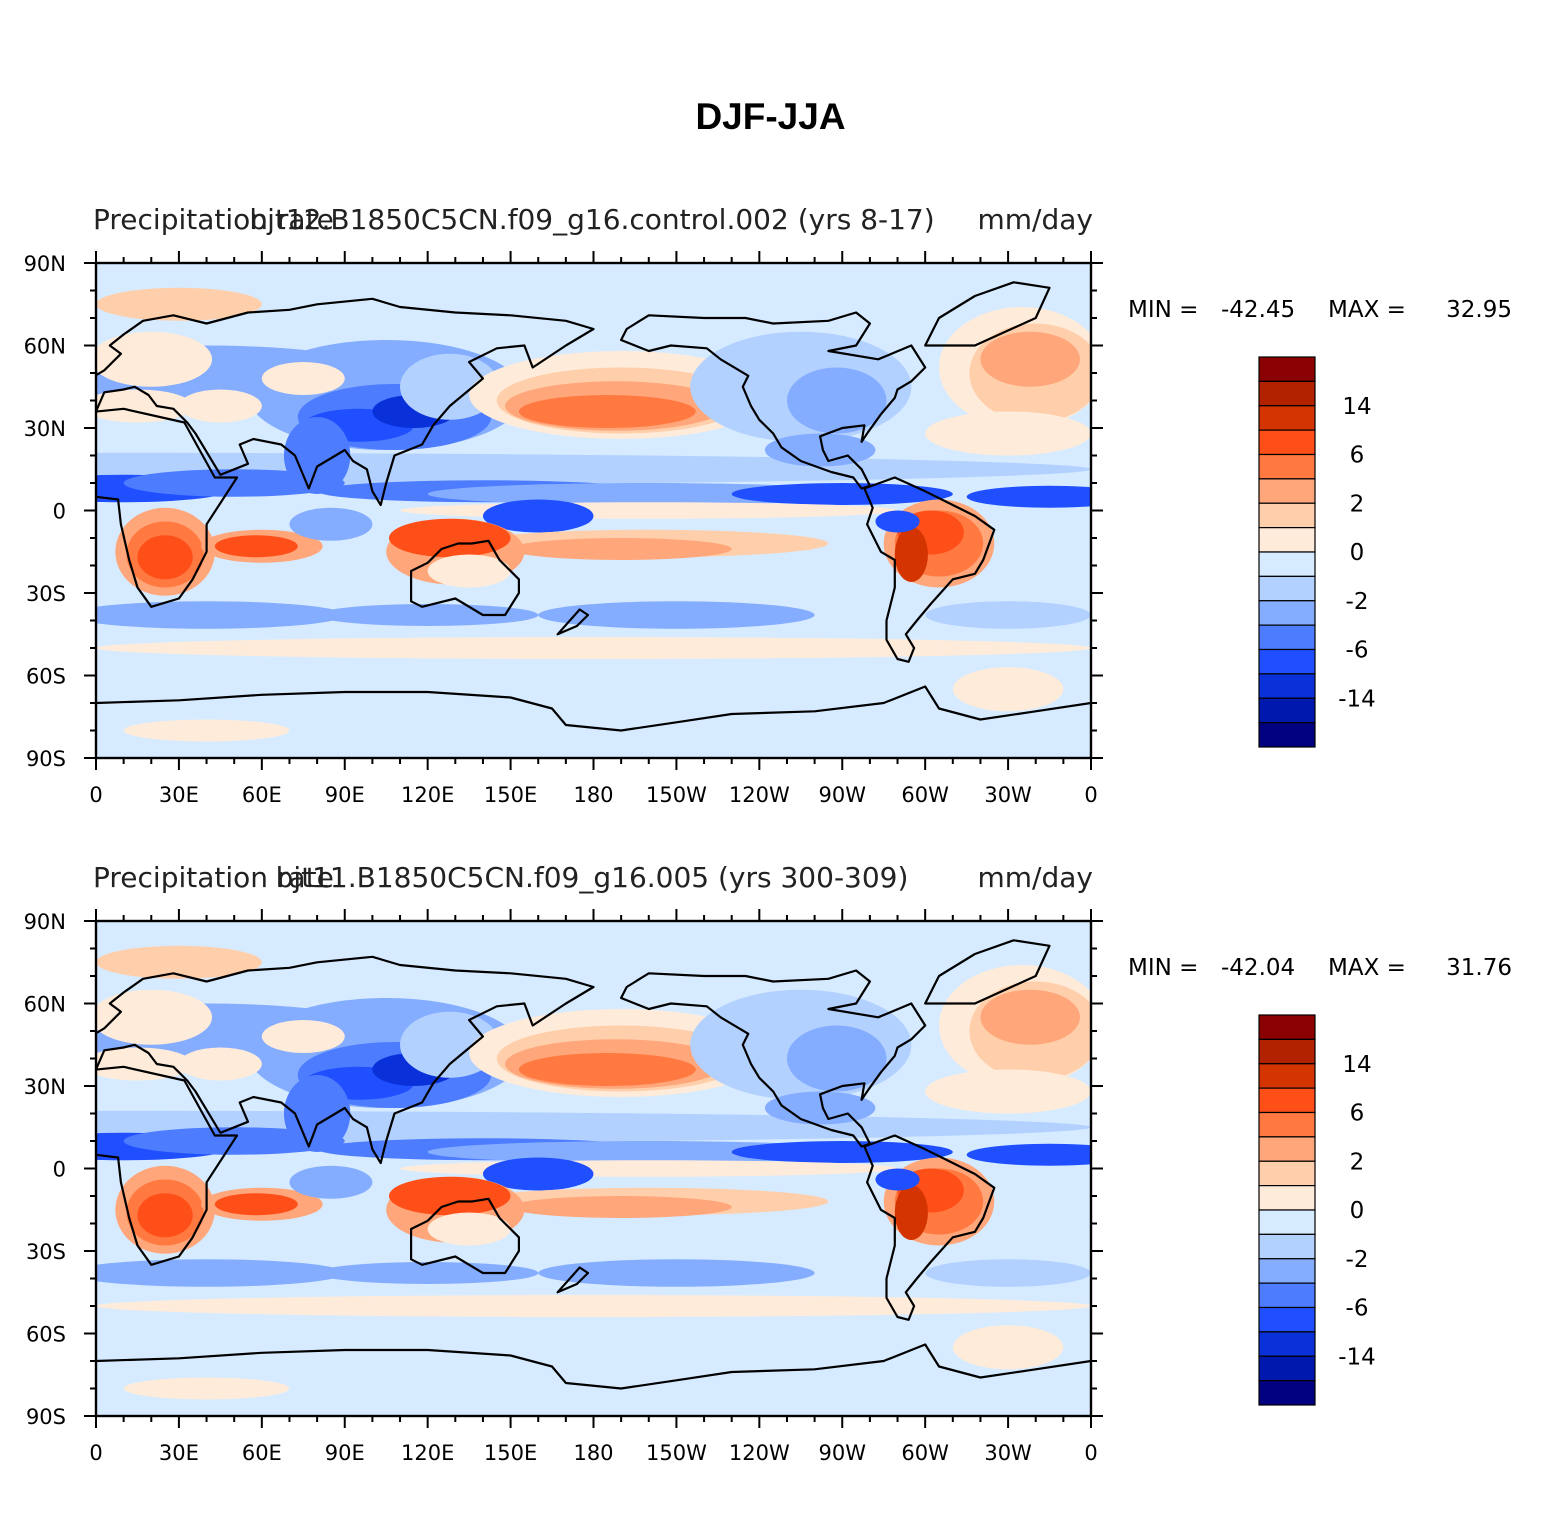  Describe the element at coordinates (1090, 1453) in the screenshot. I see `lon-tick-label: 0` at that location.